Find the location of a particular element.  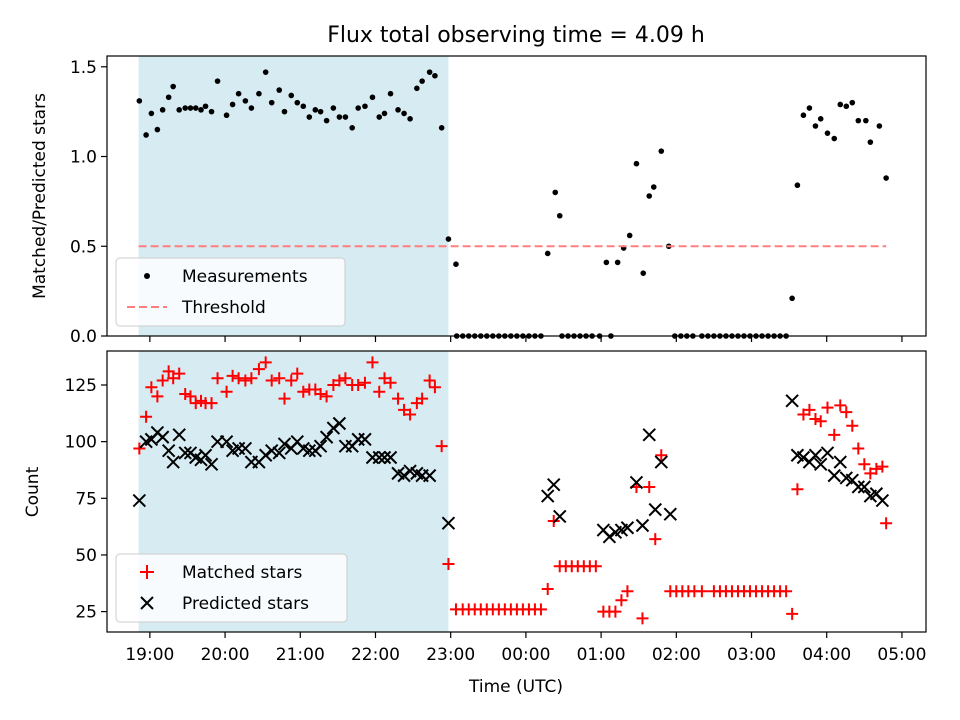

legend-predicted-label: Predicted stars is located at coordinates (245, 604).